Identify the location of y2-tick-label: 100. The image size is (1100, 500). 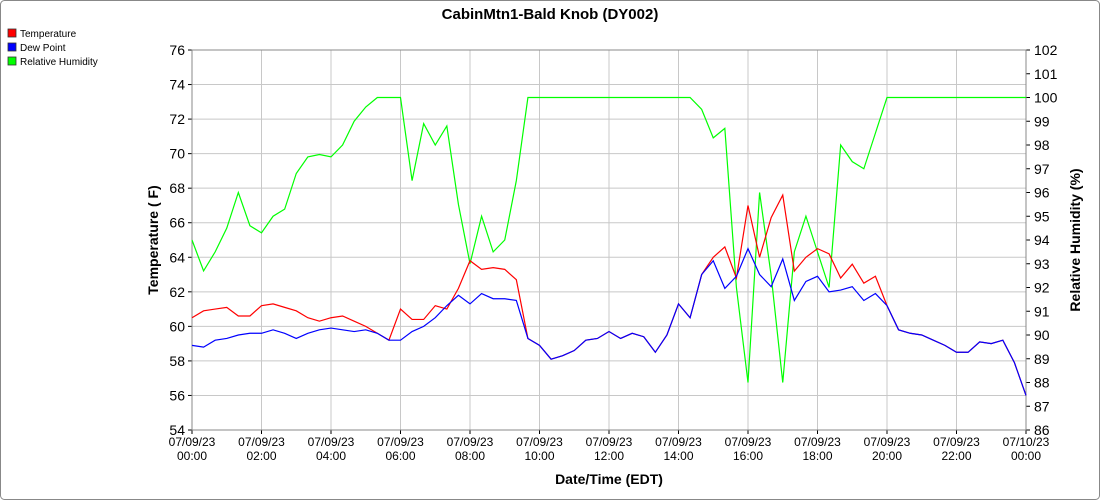
(1046, 98).